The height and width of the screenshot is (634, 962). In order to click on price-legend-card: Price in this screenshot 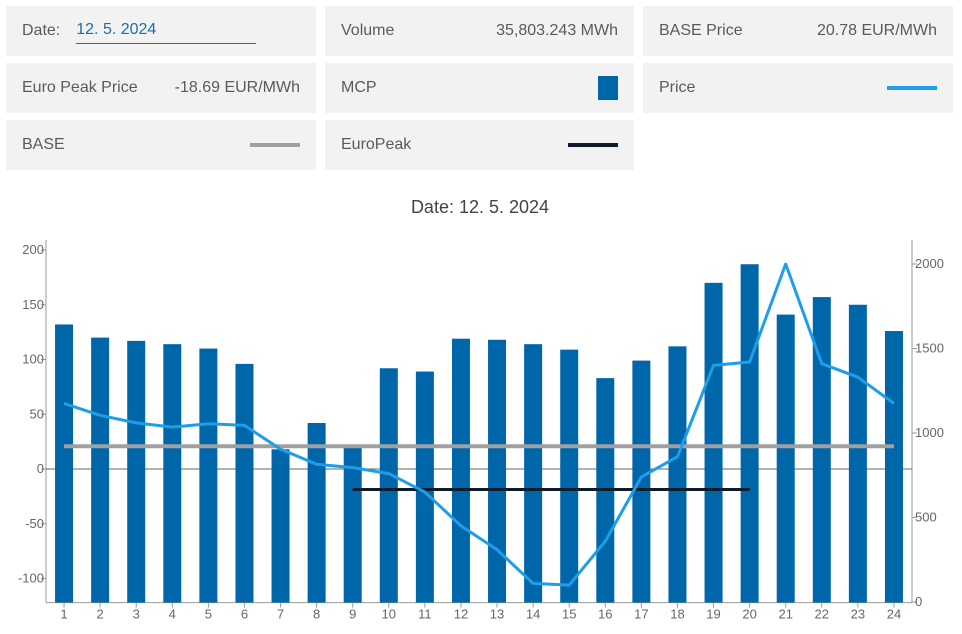, I will do `click(798, 88)`.